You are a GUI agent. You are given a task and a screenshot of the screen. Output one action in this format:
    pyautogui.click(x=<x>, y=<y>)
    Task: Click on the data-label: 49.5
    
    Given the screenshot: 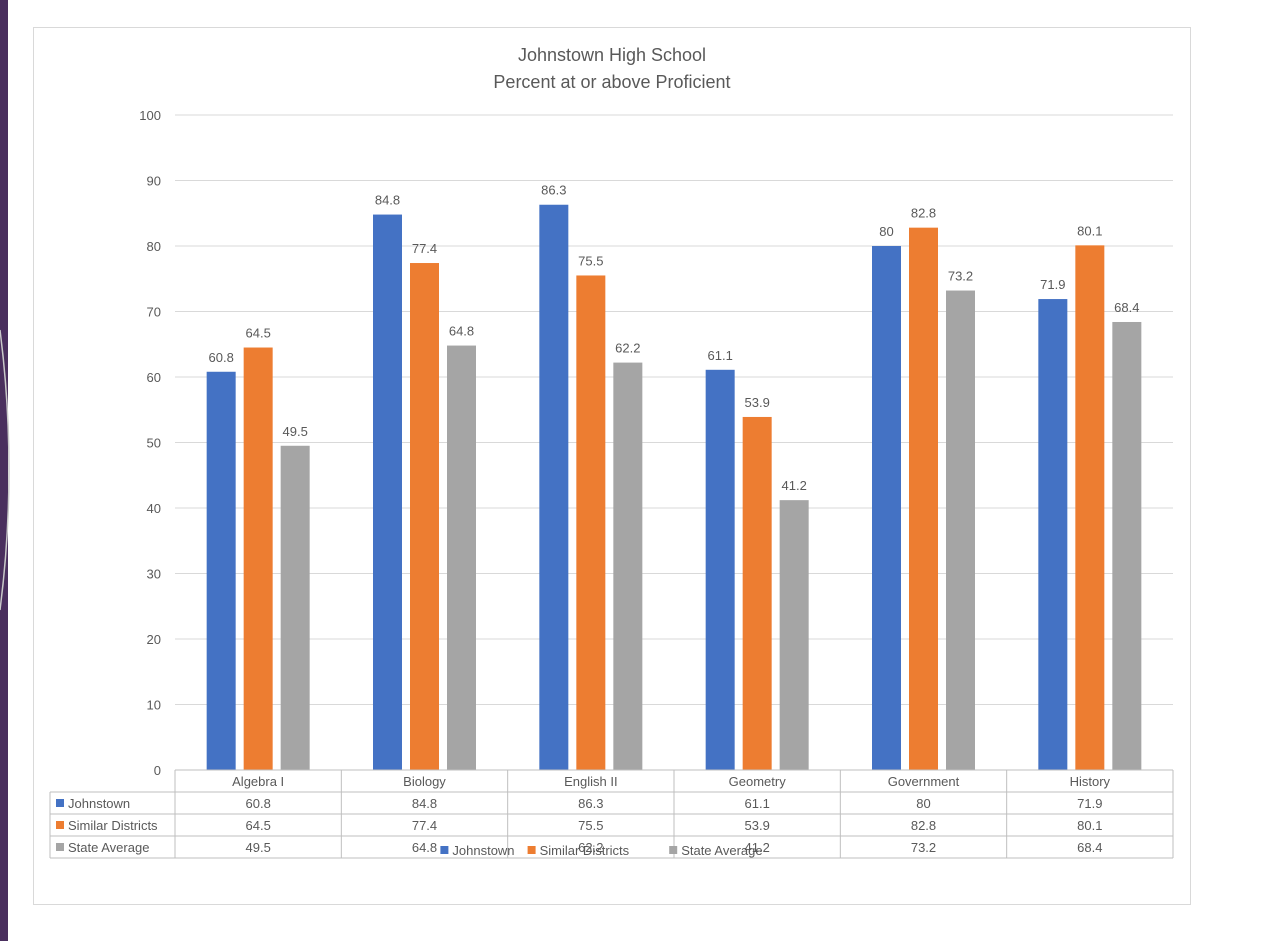 What is the action you would take?
    pyautogui.click(x=295, y=431)
    